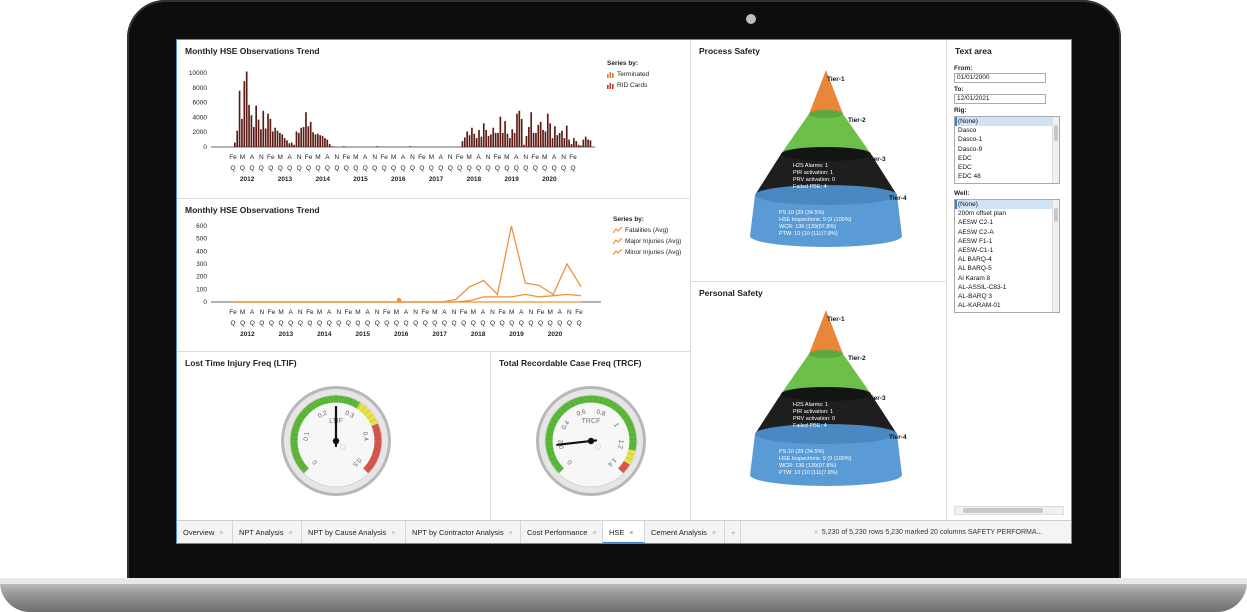  I want to click on observations-legend: Series by: Terminated RID Cards, so click(628, 76).